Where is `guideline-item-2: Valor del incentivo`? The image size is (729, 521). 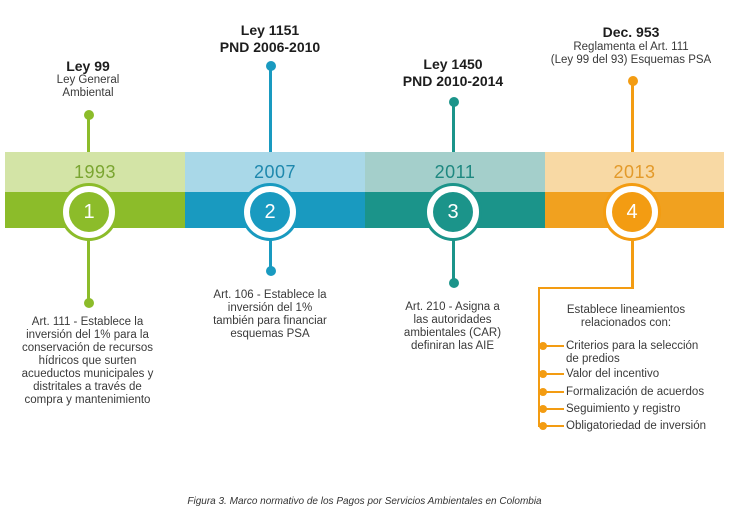
guideline-item-2: Valor del incentivo is located at coordinates (613, 374).